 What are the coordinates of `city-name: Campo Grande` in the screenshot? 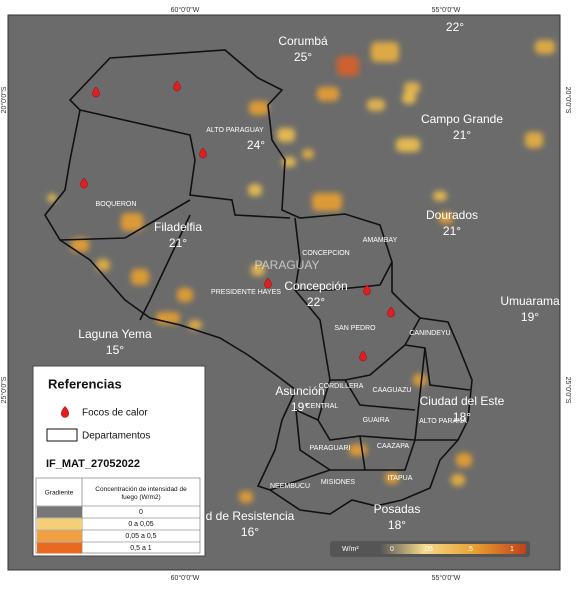 It's located at (462, 119).